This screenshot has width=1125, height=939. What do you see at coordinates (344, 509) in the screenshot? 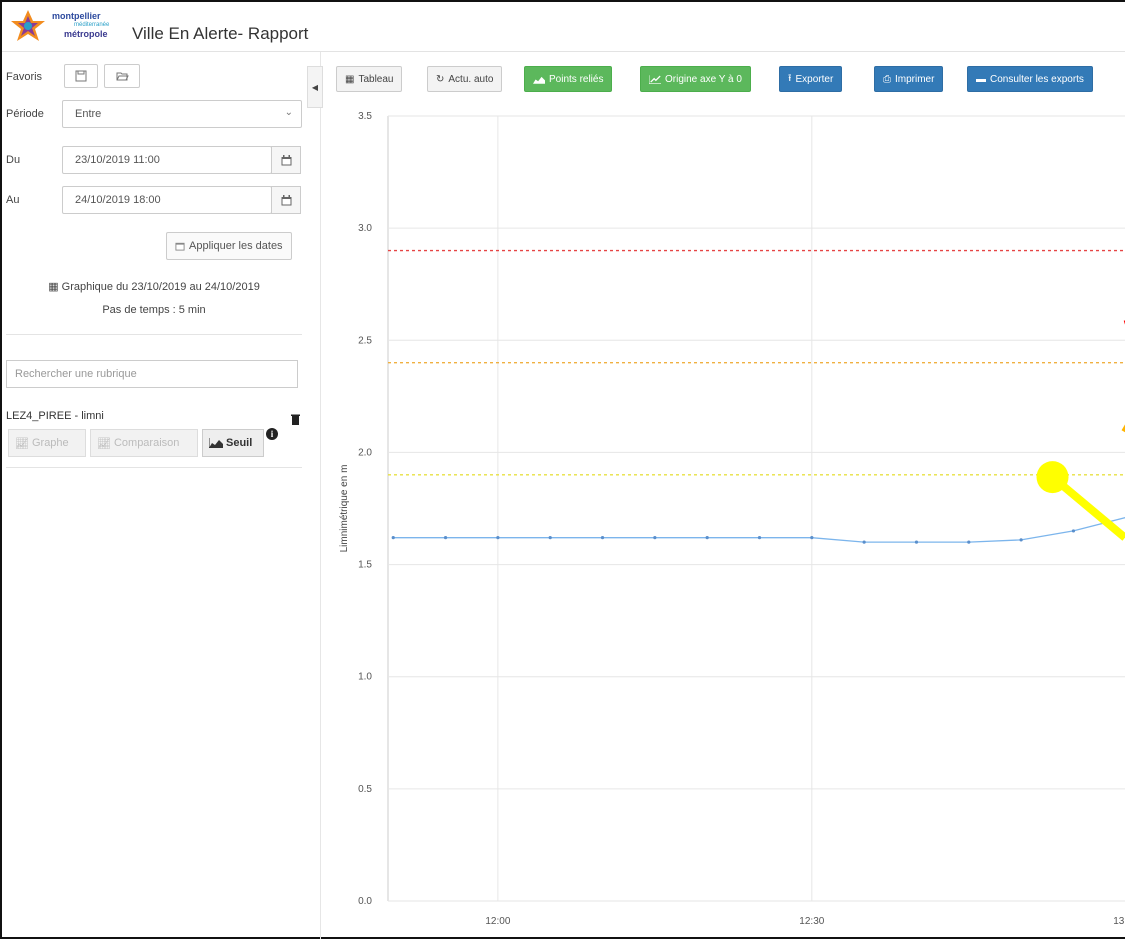
I see `y-axis-label: Limnimétrique en m` at bounding box center [344, 509].